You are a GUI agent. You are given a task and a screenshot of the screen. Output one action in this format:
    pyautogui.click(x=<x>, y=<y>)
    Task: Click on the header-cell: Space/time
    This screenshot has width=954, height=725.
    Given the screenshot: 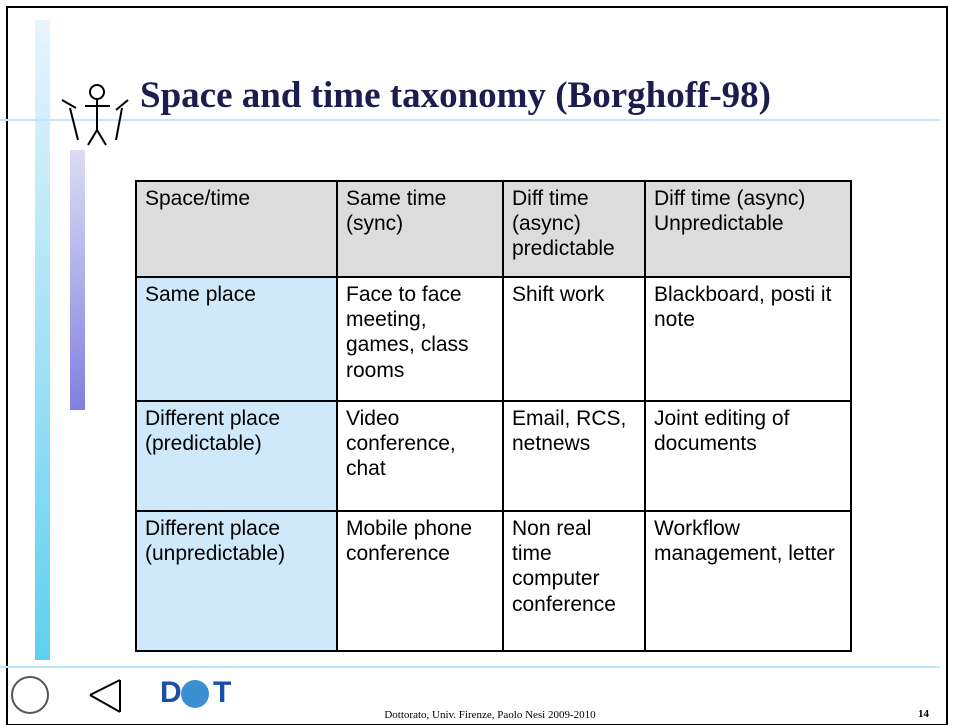 What is the action you would take?
    pyautogui.click(x=236, y=229)
    